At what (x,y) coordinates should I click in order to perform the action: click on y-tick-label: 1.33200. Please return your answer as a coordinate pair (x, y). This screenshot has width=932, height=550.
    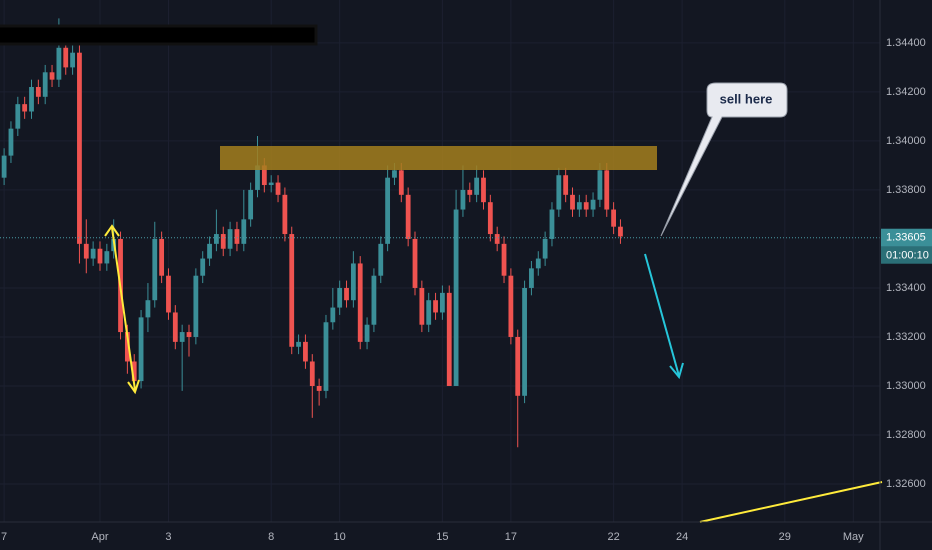
    Looking at the image, I should click on (906, 337).